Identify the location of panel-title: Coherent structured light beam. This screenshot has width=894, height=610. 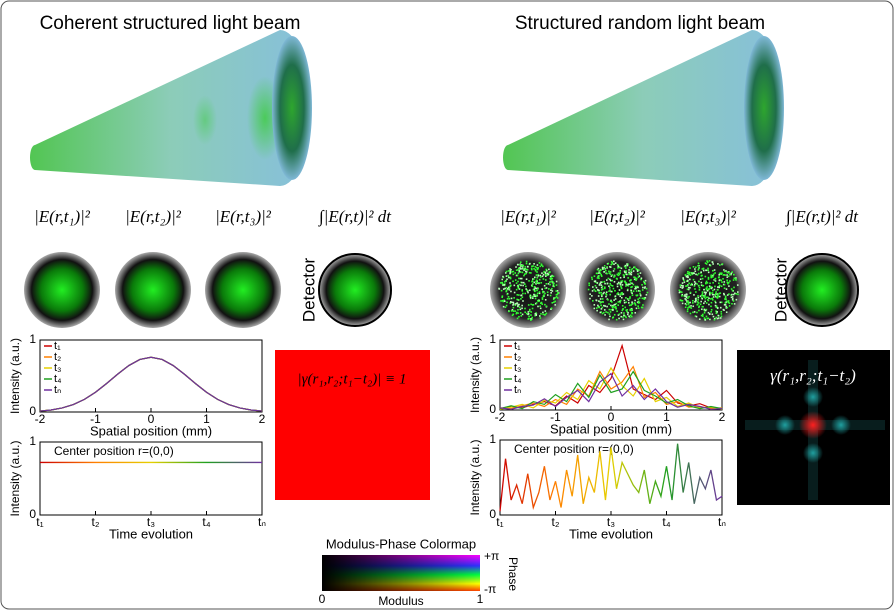
(170, 23).